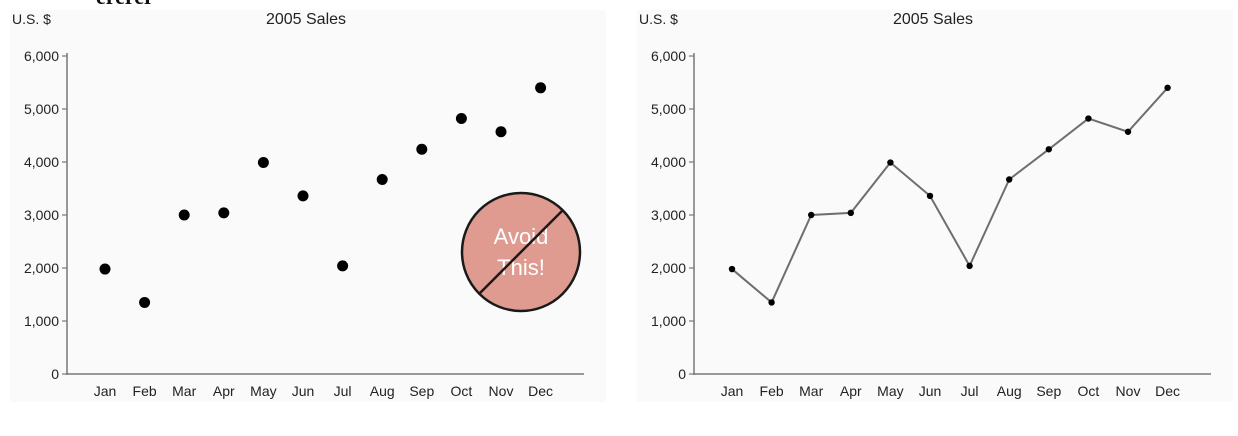 The height and width of the screenshot is (436, 1238). What do you see at coordinates (521, 236) in the screenshot?
I see `stamp-text-line1: Avoid` at bounding box center [521, 236].